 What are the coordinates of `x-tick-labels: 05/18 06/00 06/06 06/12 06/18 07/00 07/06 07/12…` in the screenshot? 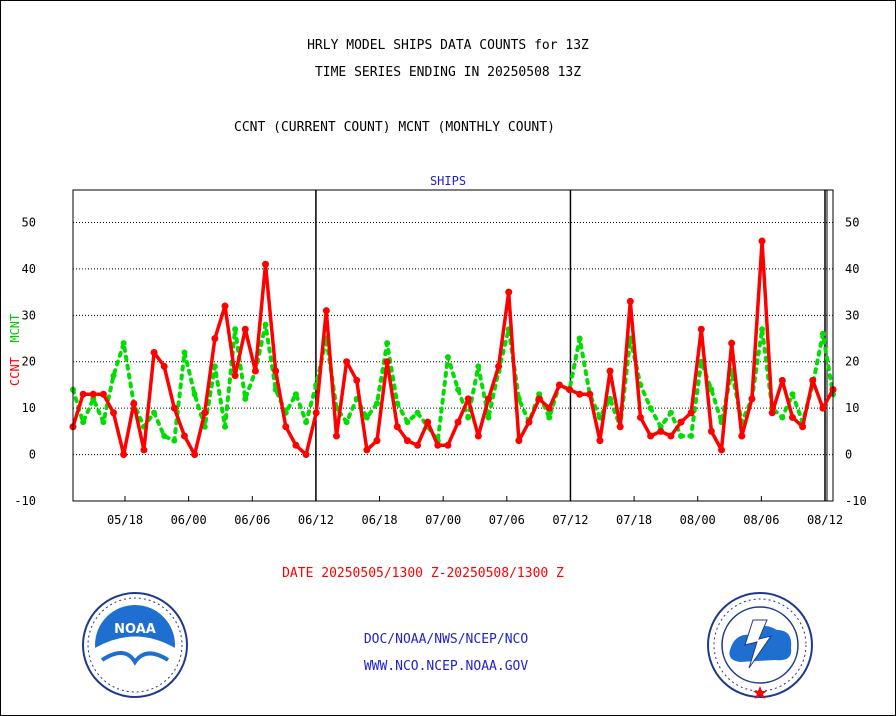 It's located at (475, 511).